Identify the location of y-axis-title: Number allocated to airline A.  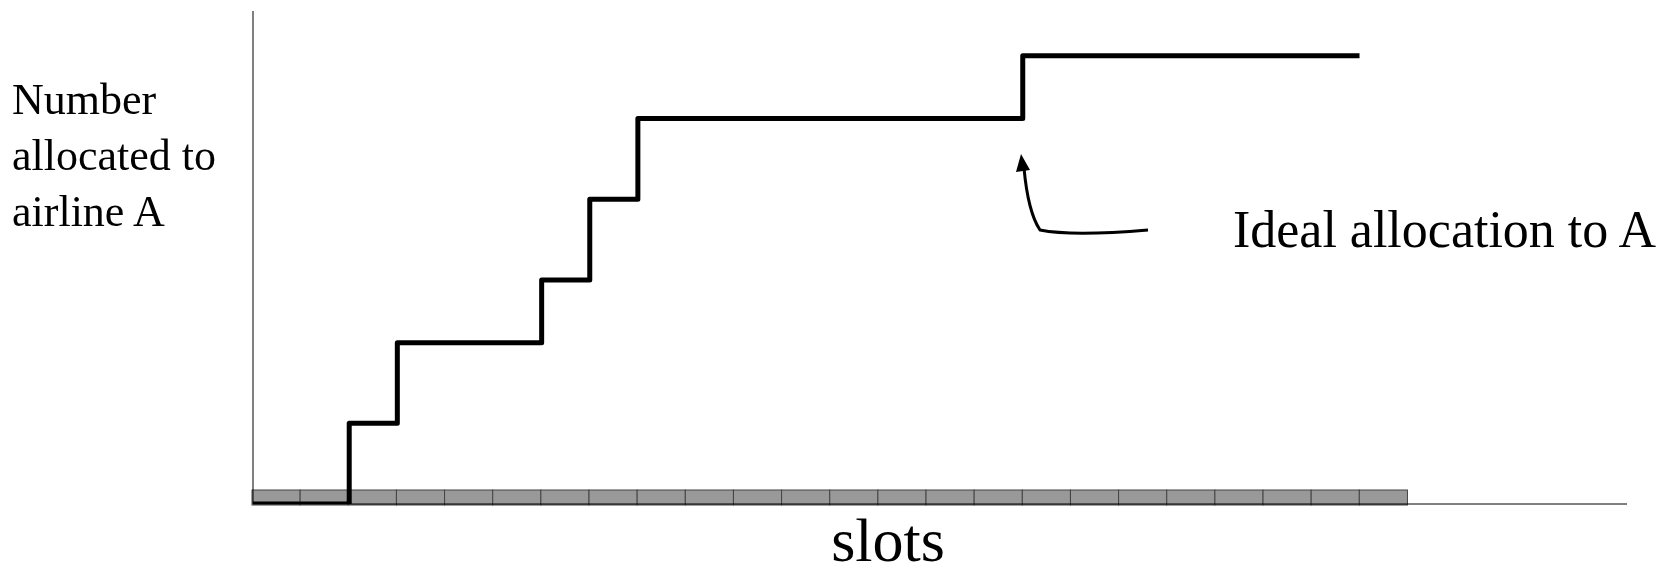
(114, 156).